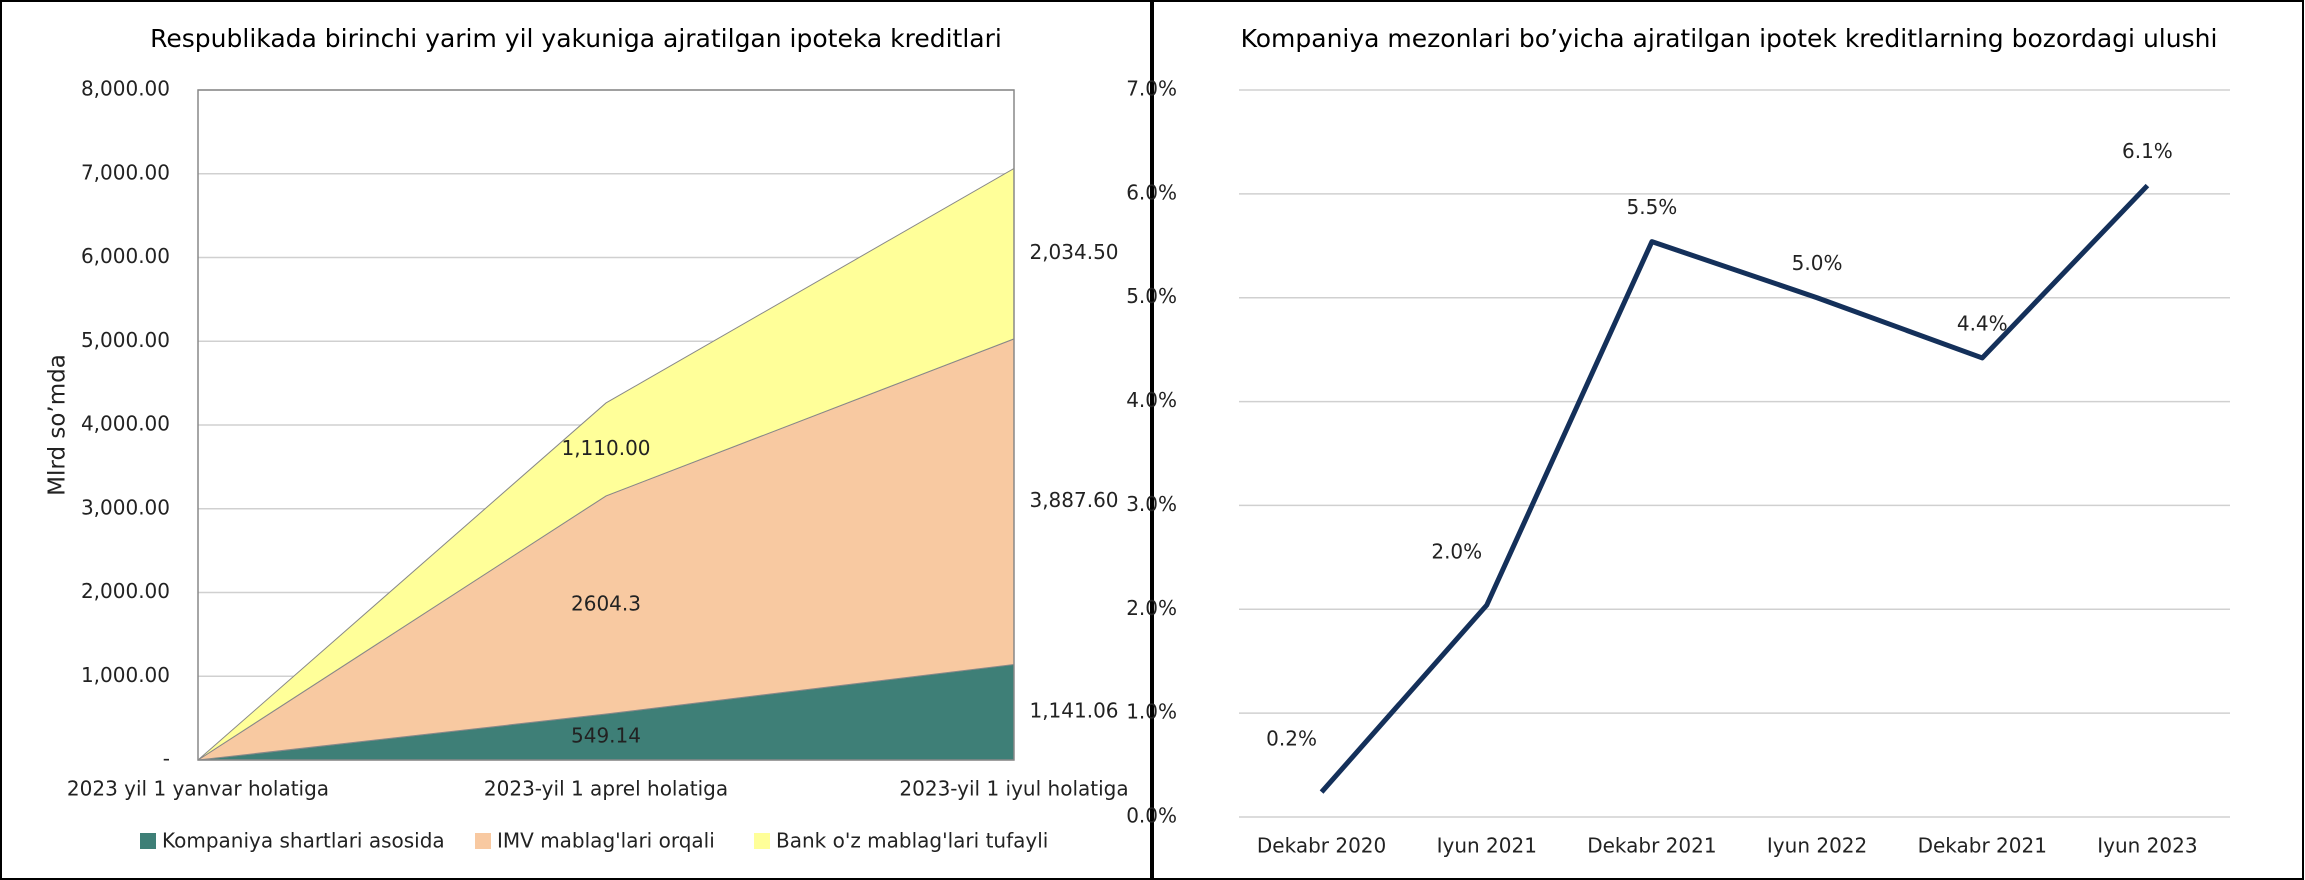 The image size is (2305, 880). What do you see at coordinates (1456, 552) in the screenshot?
I see `data-label: 2.0%` at bounding box center [1456, 552].